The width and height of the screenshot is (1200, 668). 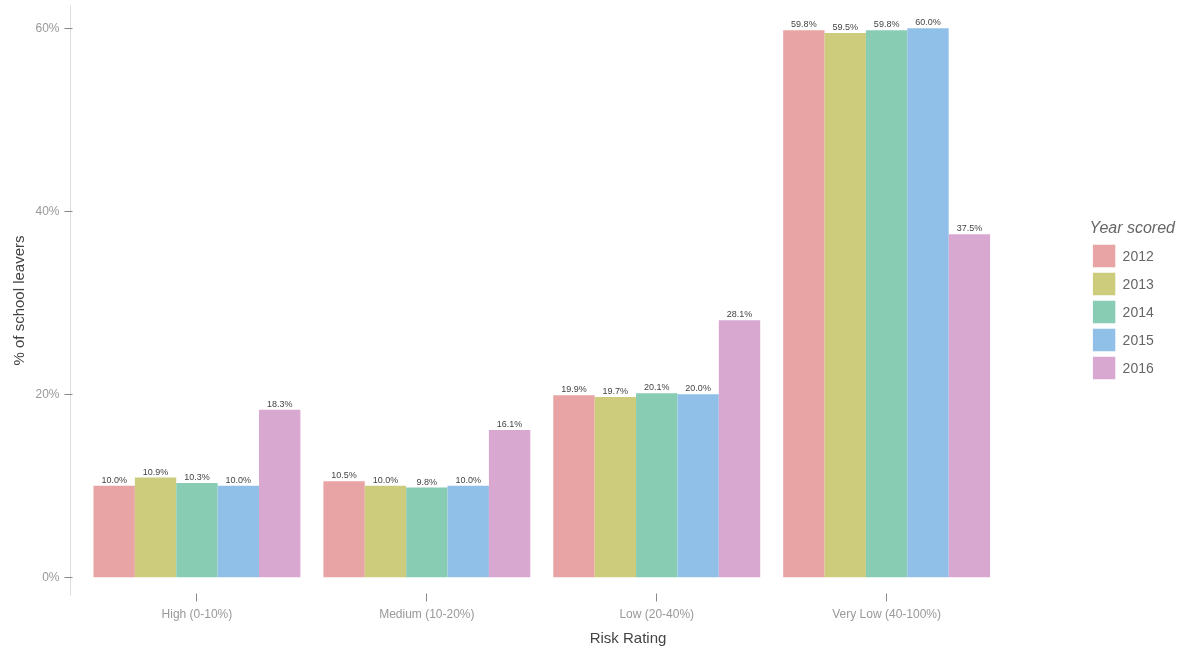 I want to click on legend-label: 2013, so click(x=1138, y=283).